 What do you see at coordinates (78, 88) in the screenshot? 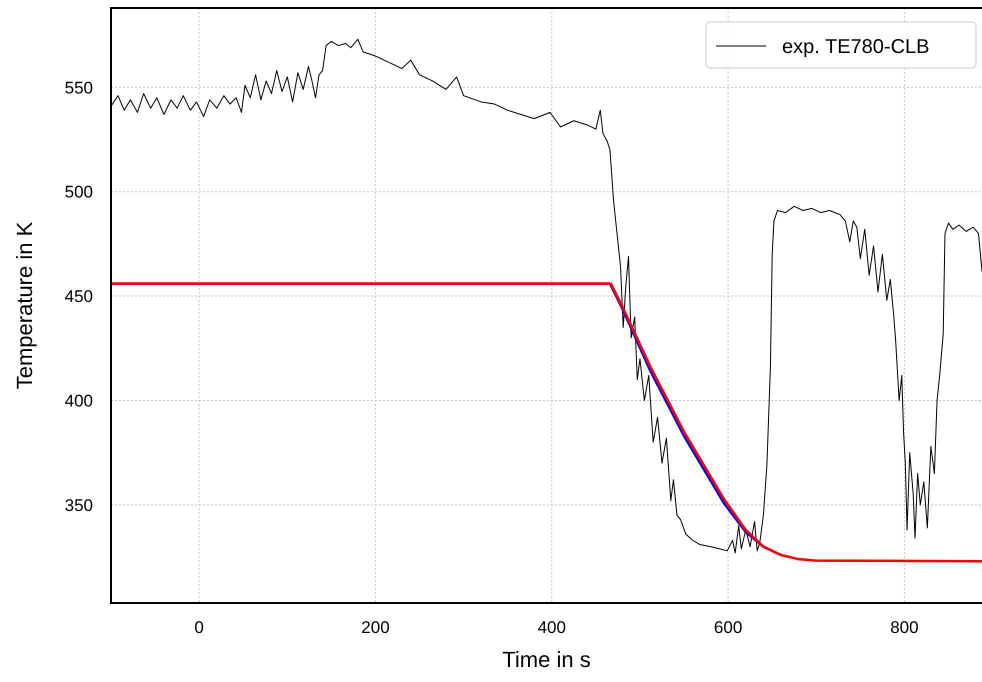
I see `y-tick-label: 550` at bounding box center [78, 88].